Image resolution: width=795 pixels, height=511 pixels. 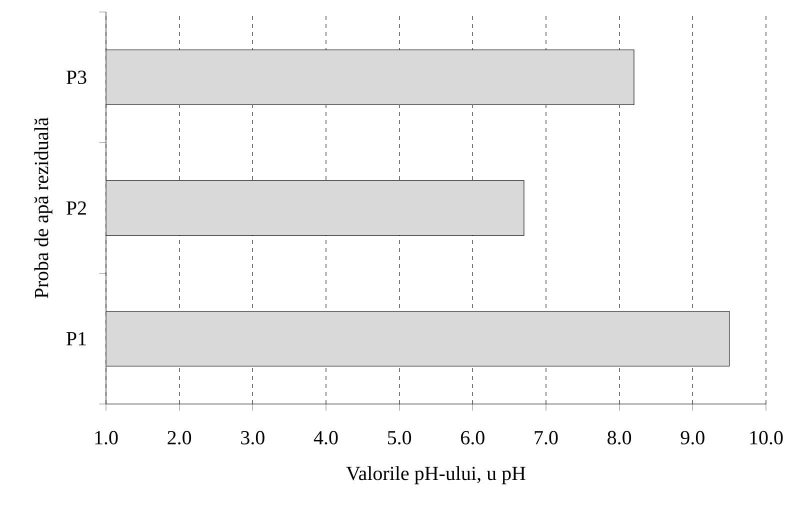 What do you see at coordinates (252, 437) in the screenshot?
I see `x-tick-label: 3.0` at bounding box center [252, 437].